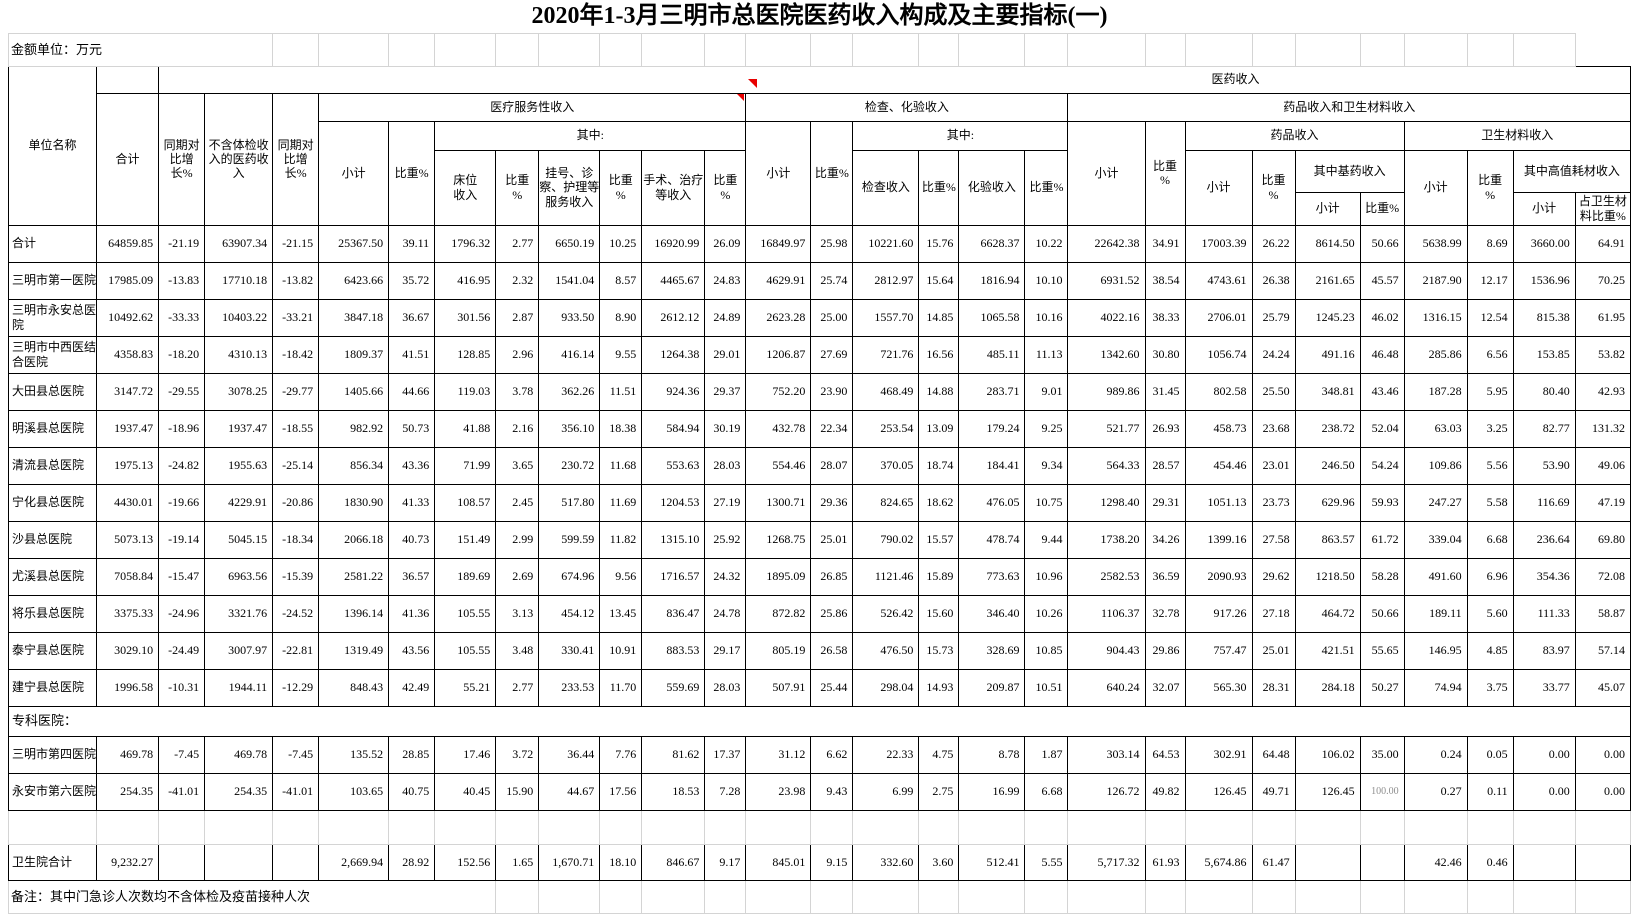 Image resolution: width=1639 pixels, height=914 pixels. What do you see at coordinates (778, 539) in the screenshot?
I see `value-cell: 1268.75` at bounding box center [778, 539].